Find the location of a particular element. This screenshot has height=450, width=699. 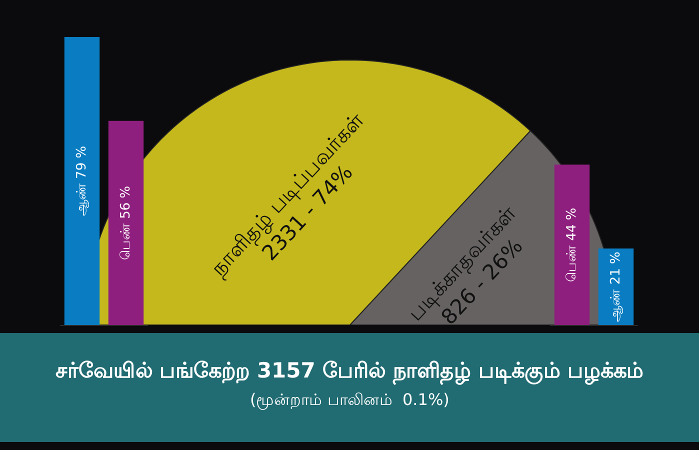

text: (மூன்றாம் பாலினம் 0.1%) is located at coordinates (350, 400).